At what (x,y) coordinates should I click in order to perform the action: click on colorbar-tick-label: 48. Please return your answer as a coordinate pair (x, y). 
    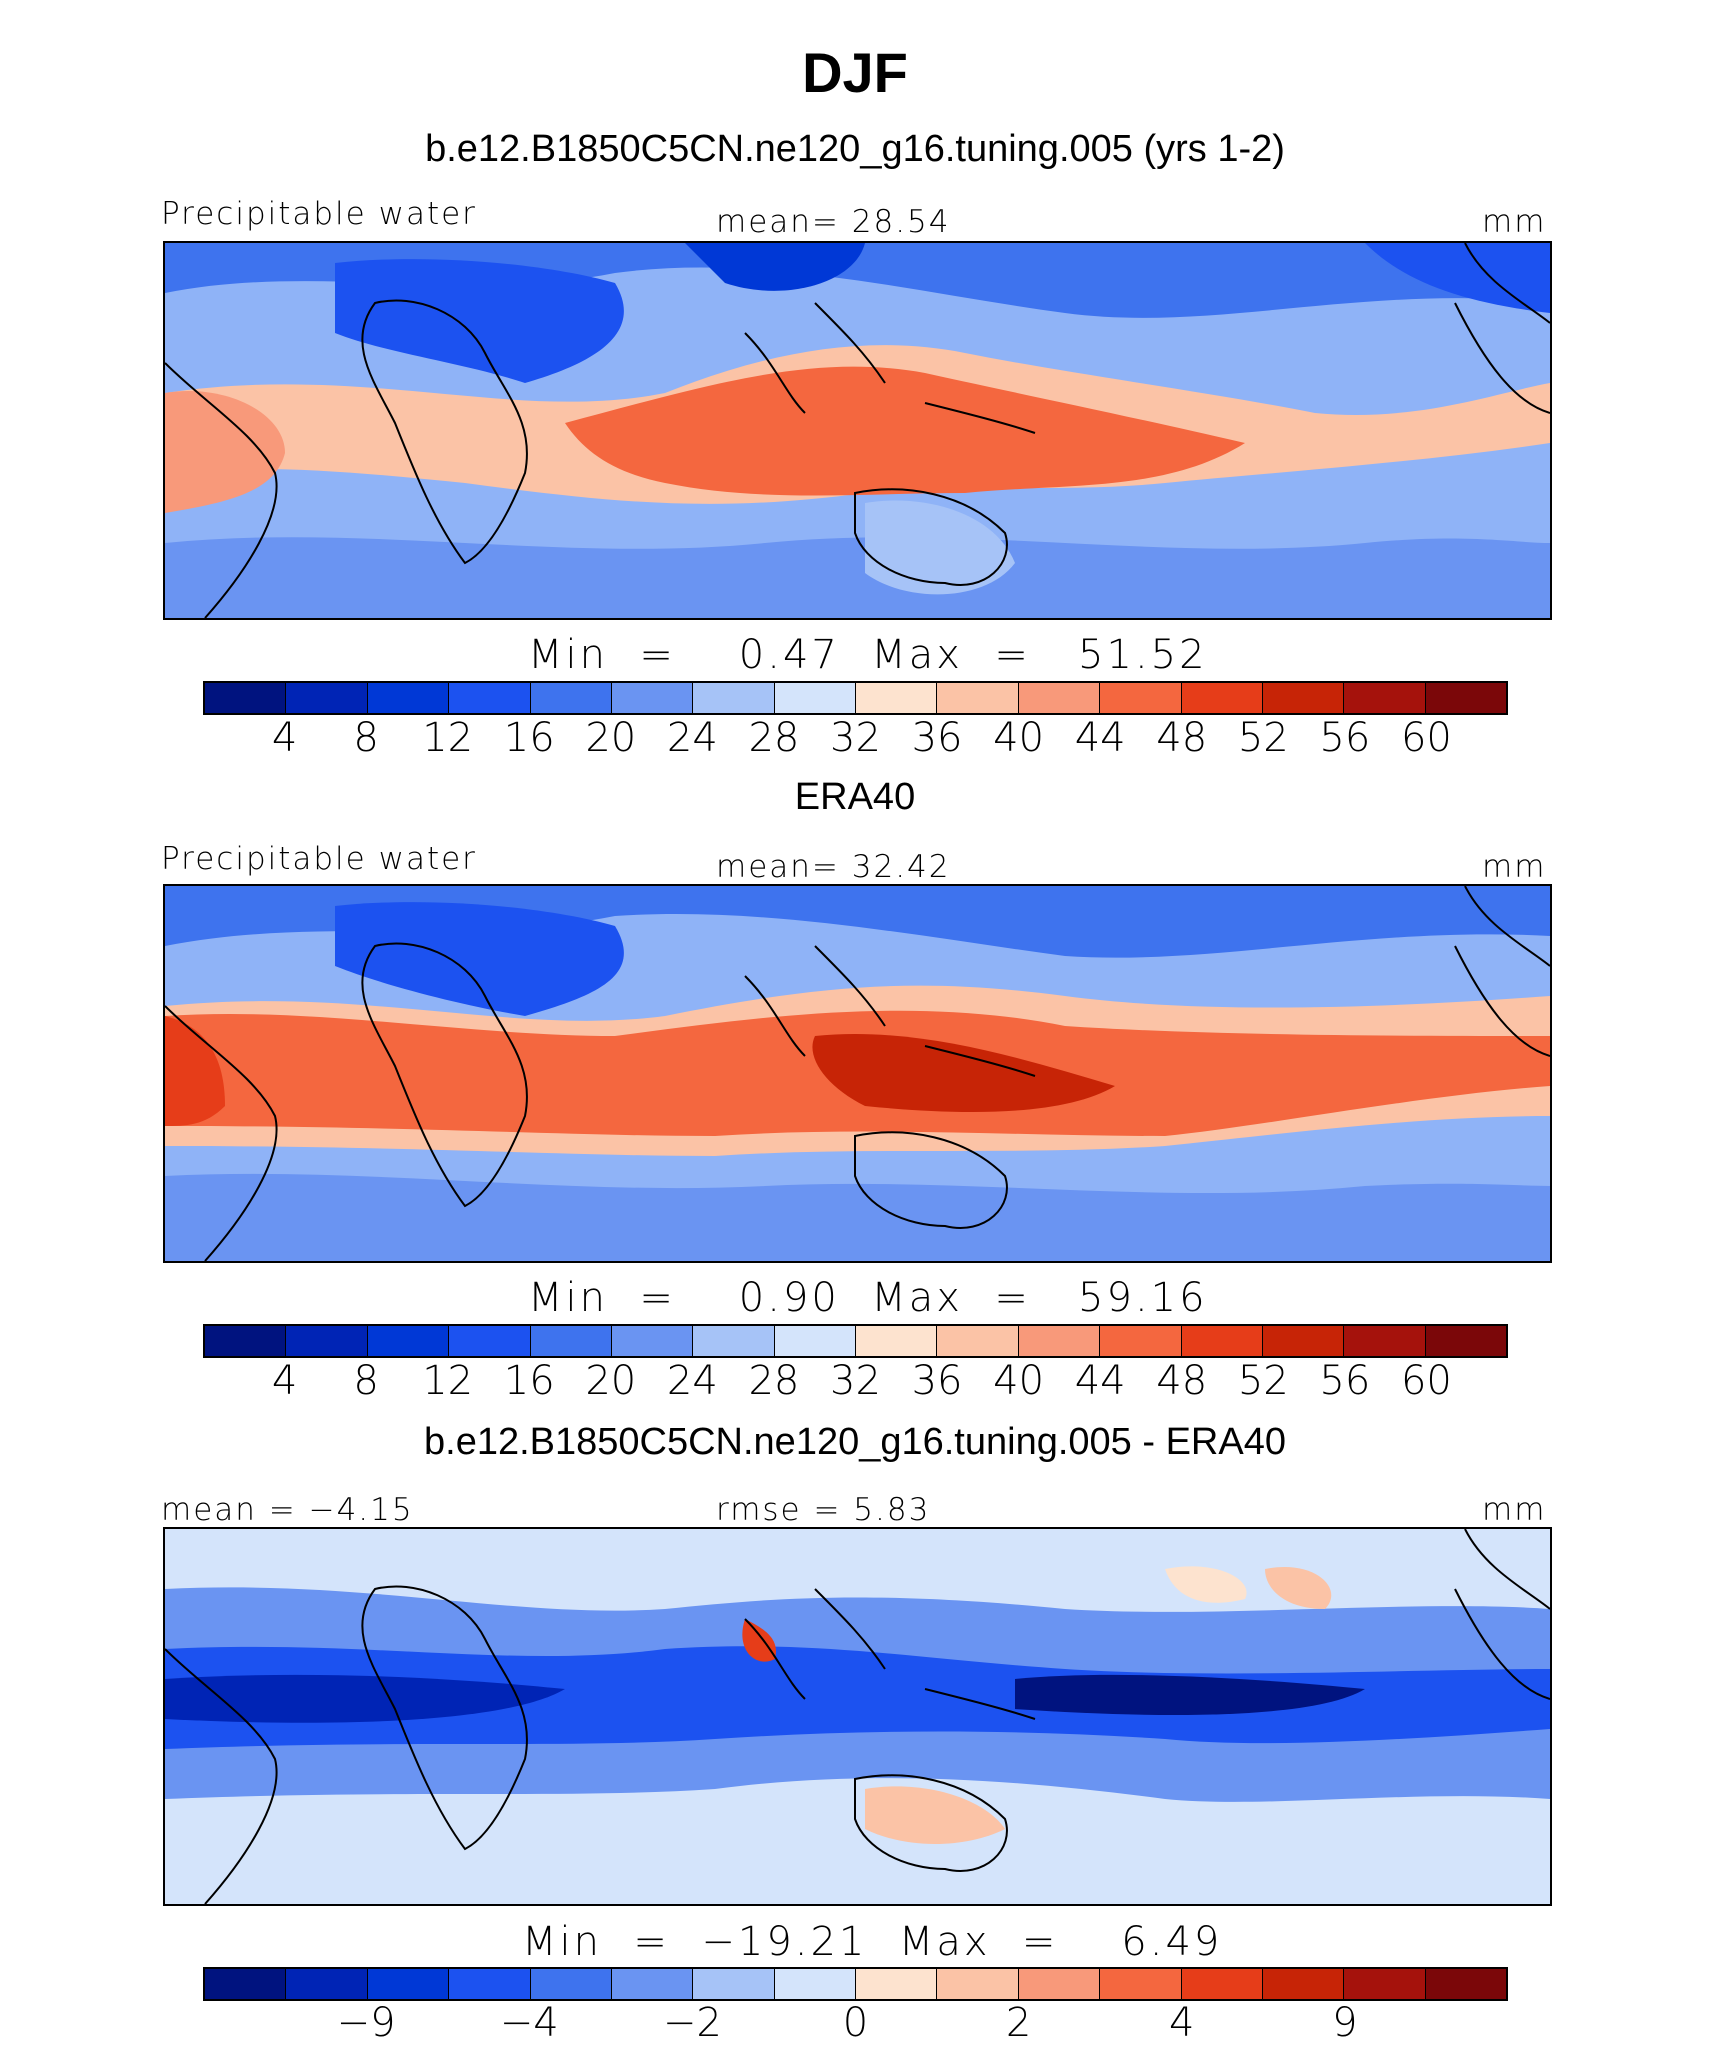
    Looking at the image, I should click on (1182, 1381).